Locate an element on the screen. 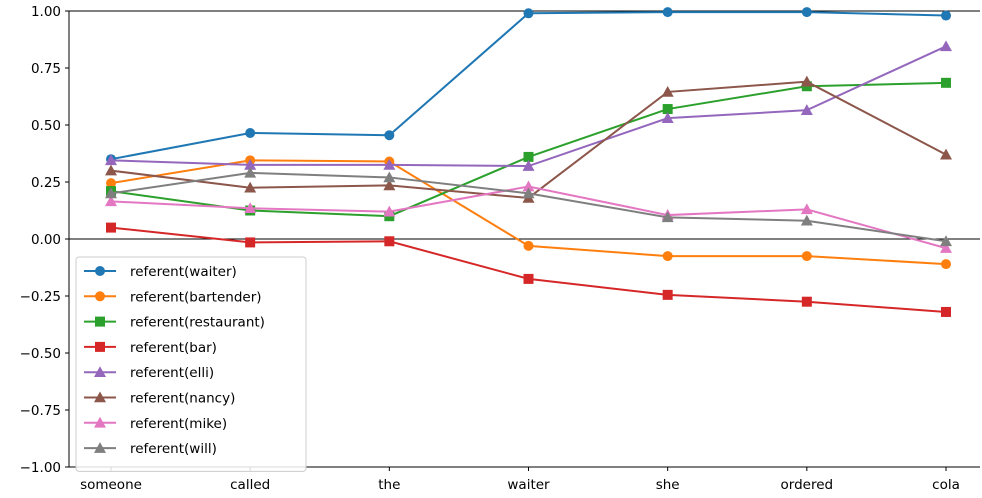 This screenshot has width=982, height=498. y-tick-label: 0.50 is located at coordinates (46, 126).